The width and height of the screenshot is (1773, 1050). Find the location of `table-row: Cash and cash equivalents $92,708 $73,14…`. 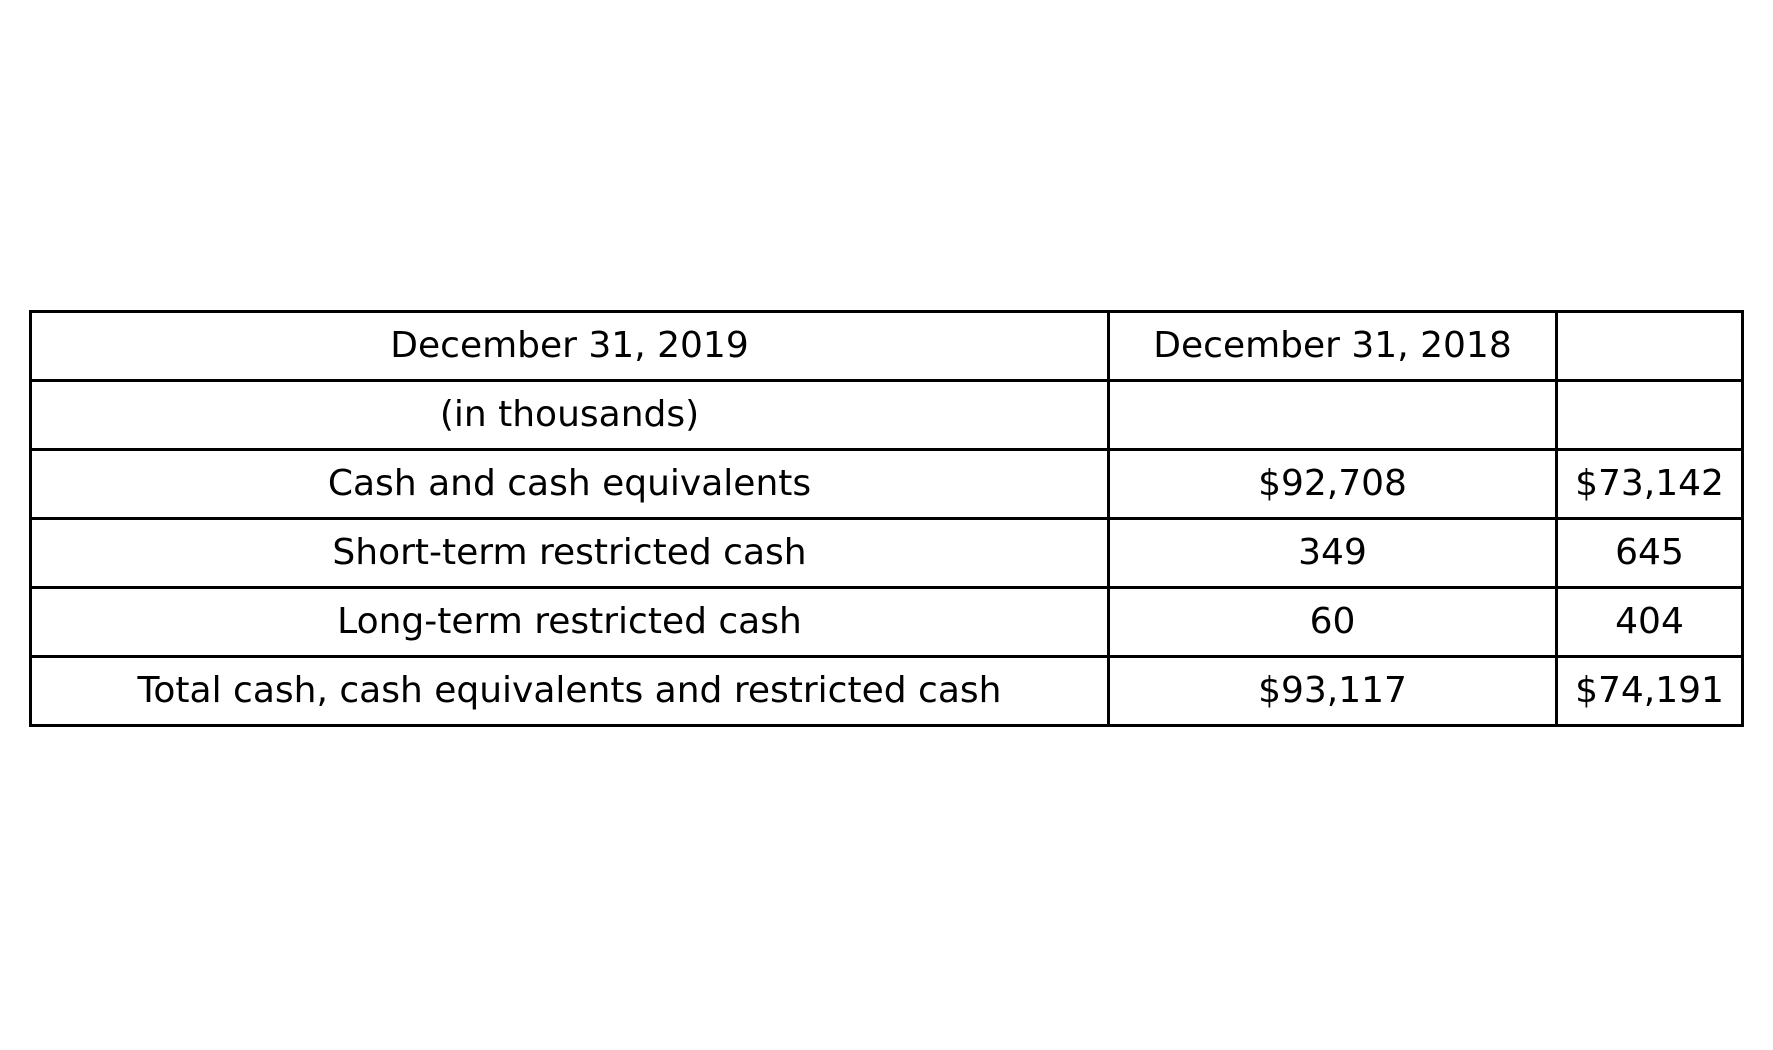

table-row: Cash and cash equivalents $92,708 $73,14… is located at coordinates (886, 484).